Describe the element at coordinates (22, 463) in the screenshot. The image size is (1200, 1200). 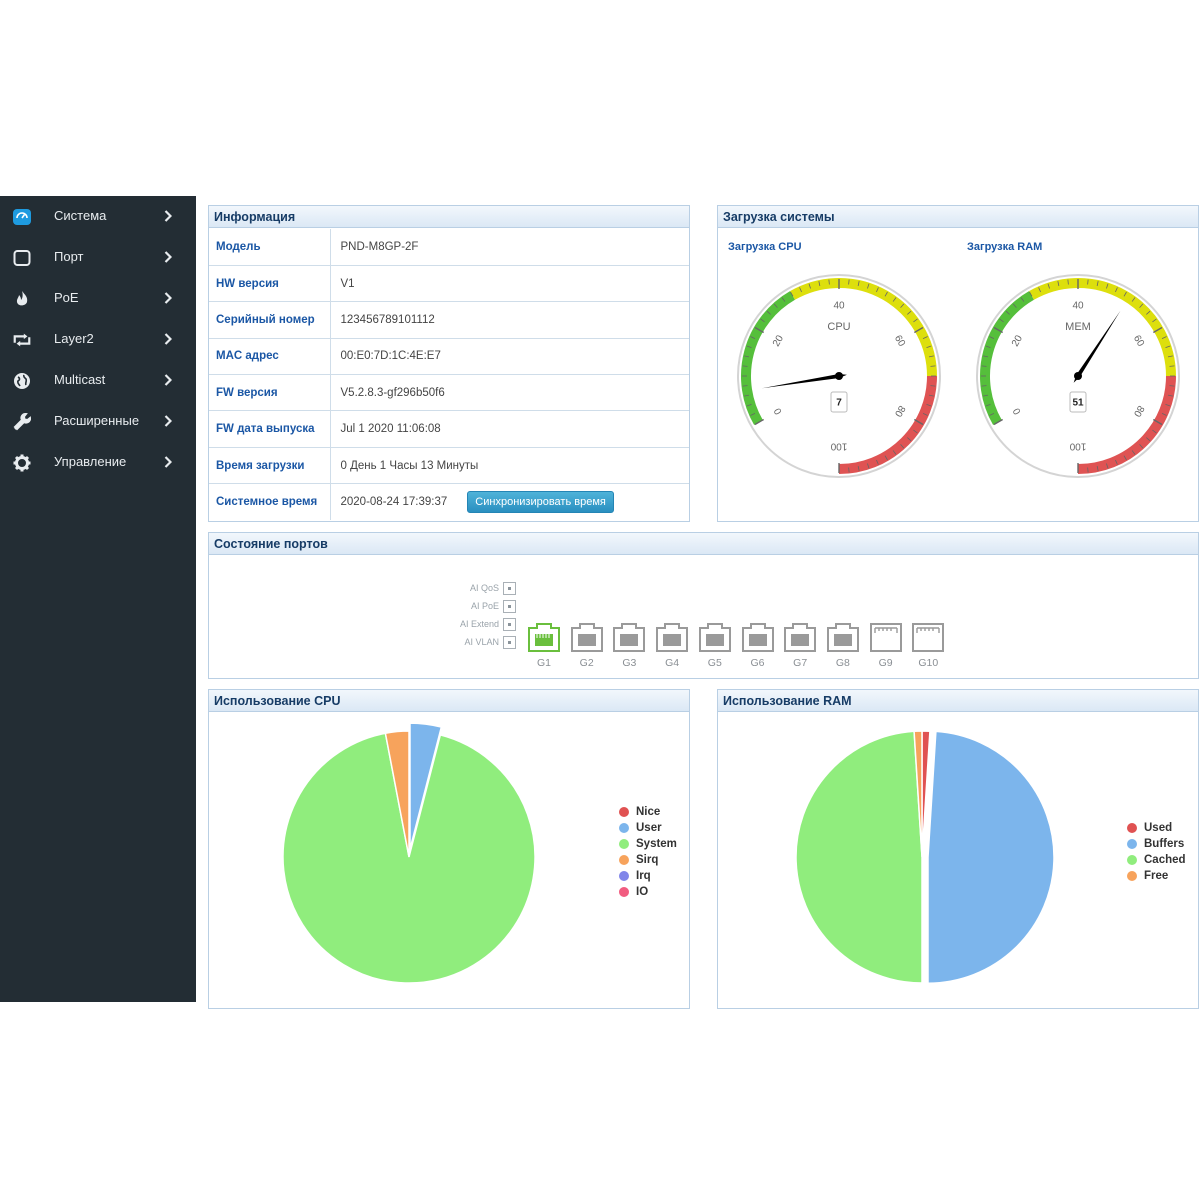
I see `gear-icon` at that location.